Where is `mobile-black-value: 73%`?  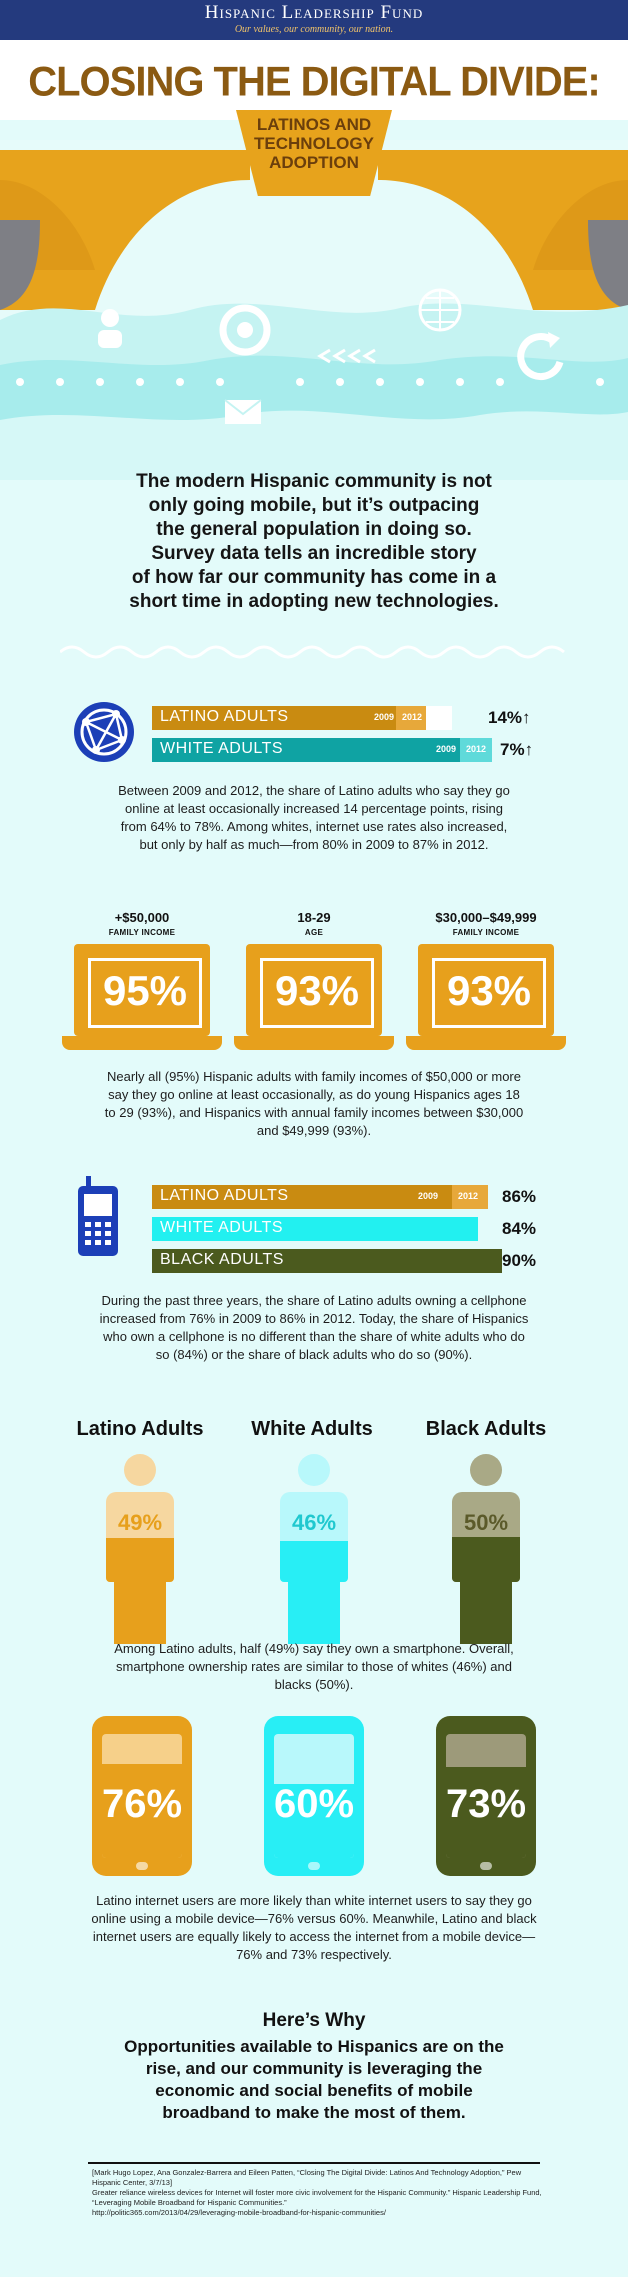 mobile-black-value: 73% is located at coordinates (486, 1804).